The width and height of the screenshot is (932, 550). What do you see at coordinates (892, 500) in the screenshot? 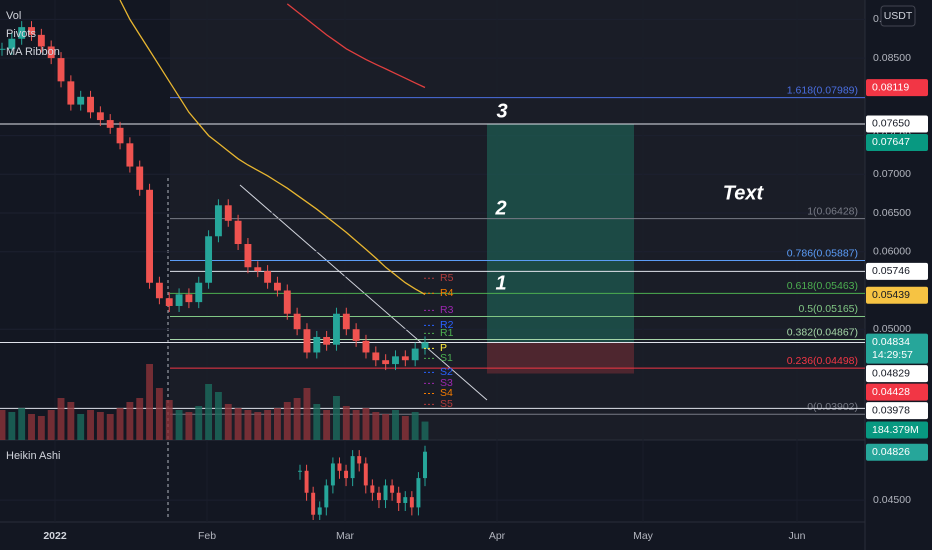
I see `y-tick-label: 0.04500` at bounding box center [892, 500].